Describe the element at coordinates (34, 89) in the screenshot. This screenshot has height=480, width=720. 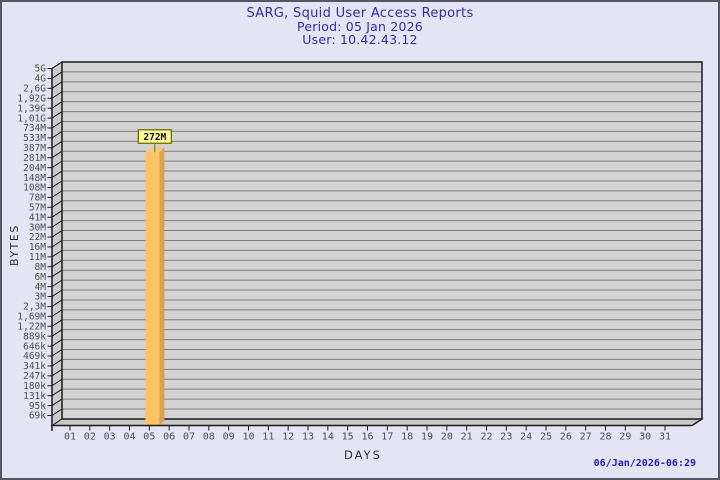
I see `svg-text: 2,6G` at that location.